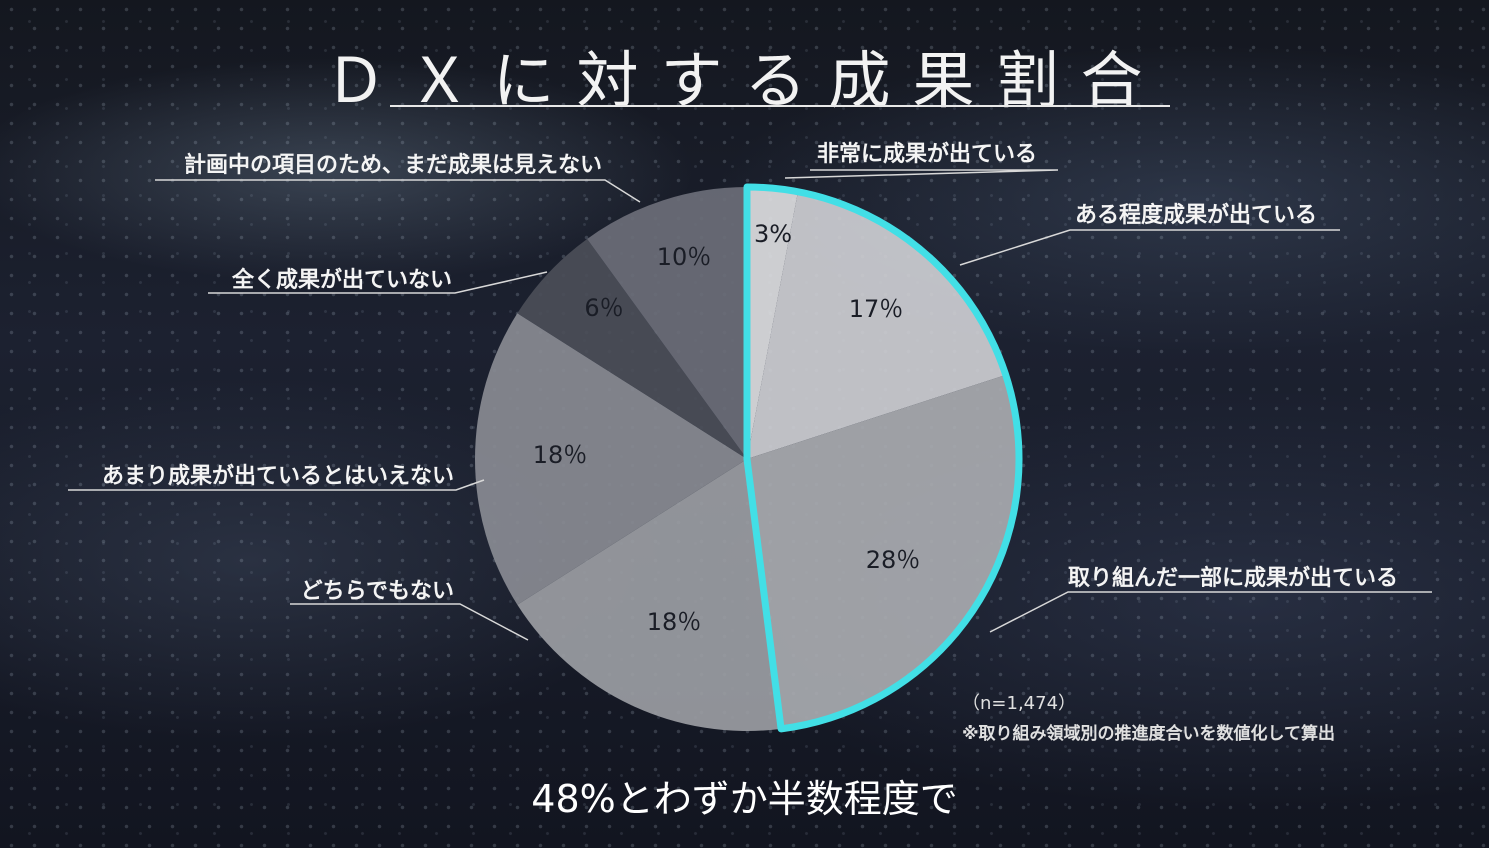 This screenshot has width=1489, height=848. Describe the element at coordinates (1149, 734) in the screenshot. I see `method-note: ※取り組み領域別の推進度合いを数値化して算出` at that location.